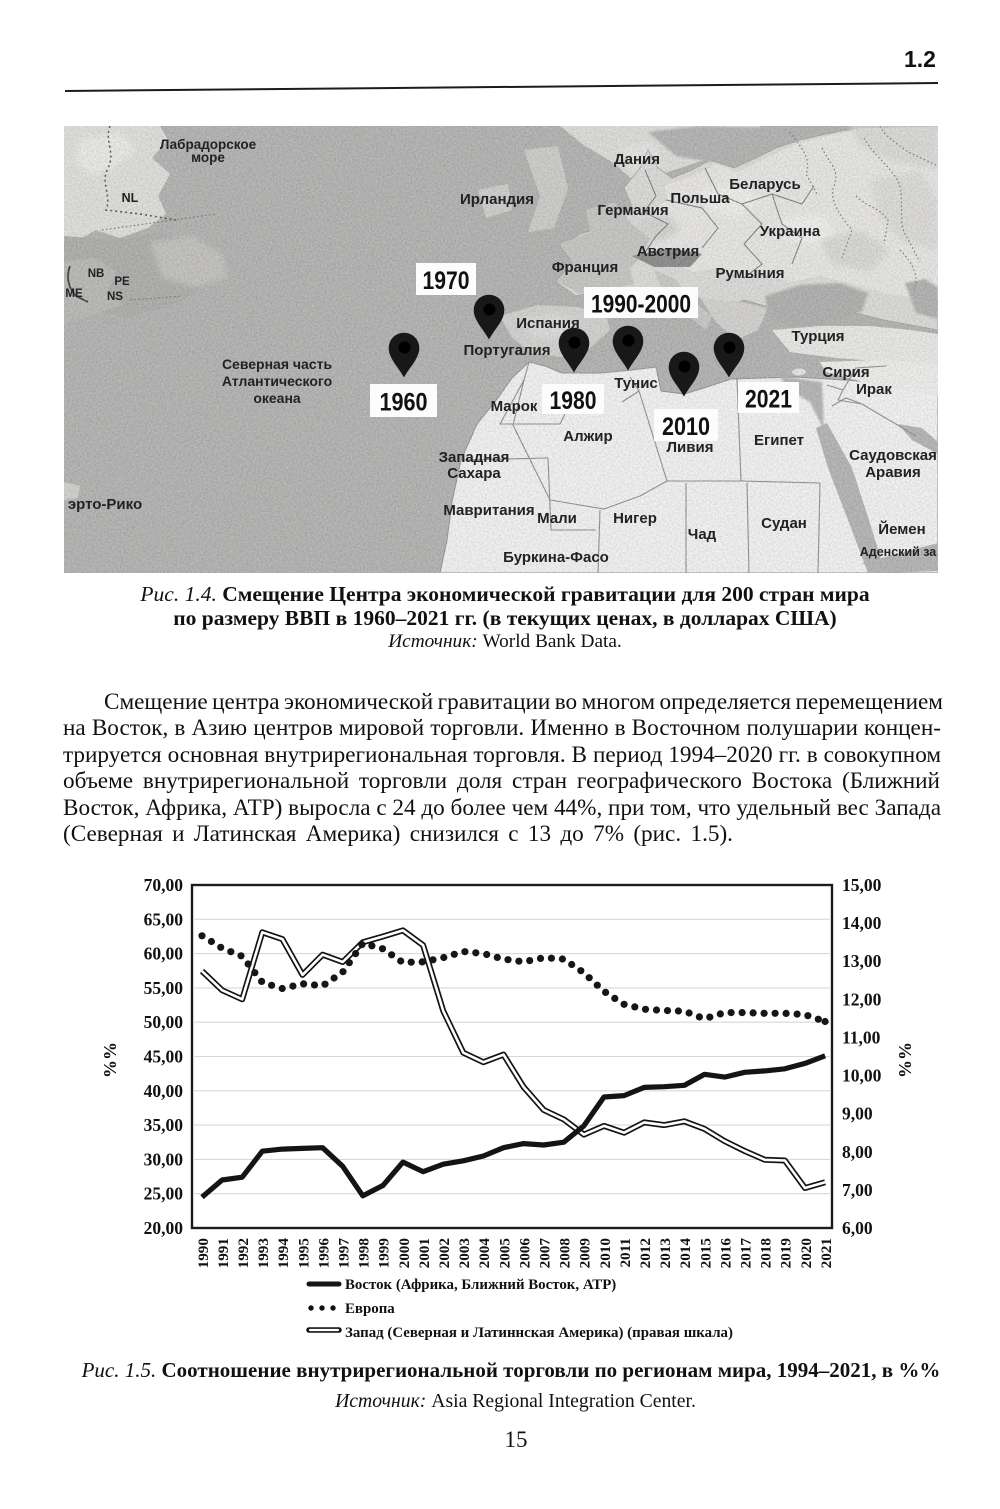 The width and height of the screenshot is (1000, 1509). I want to click on svg-text: Йемен, so click(901, 529).